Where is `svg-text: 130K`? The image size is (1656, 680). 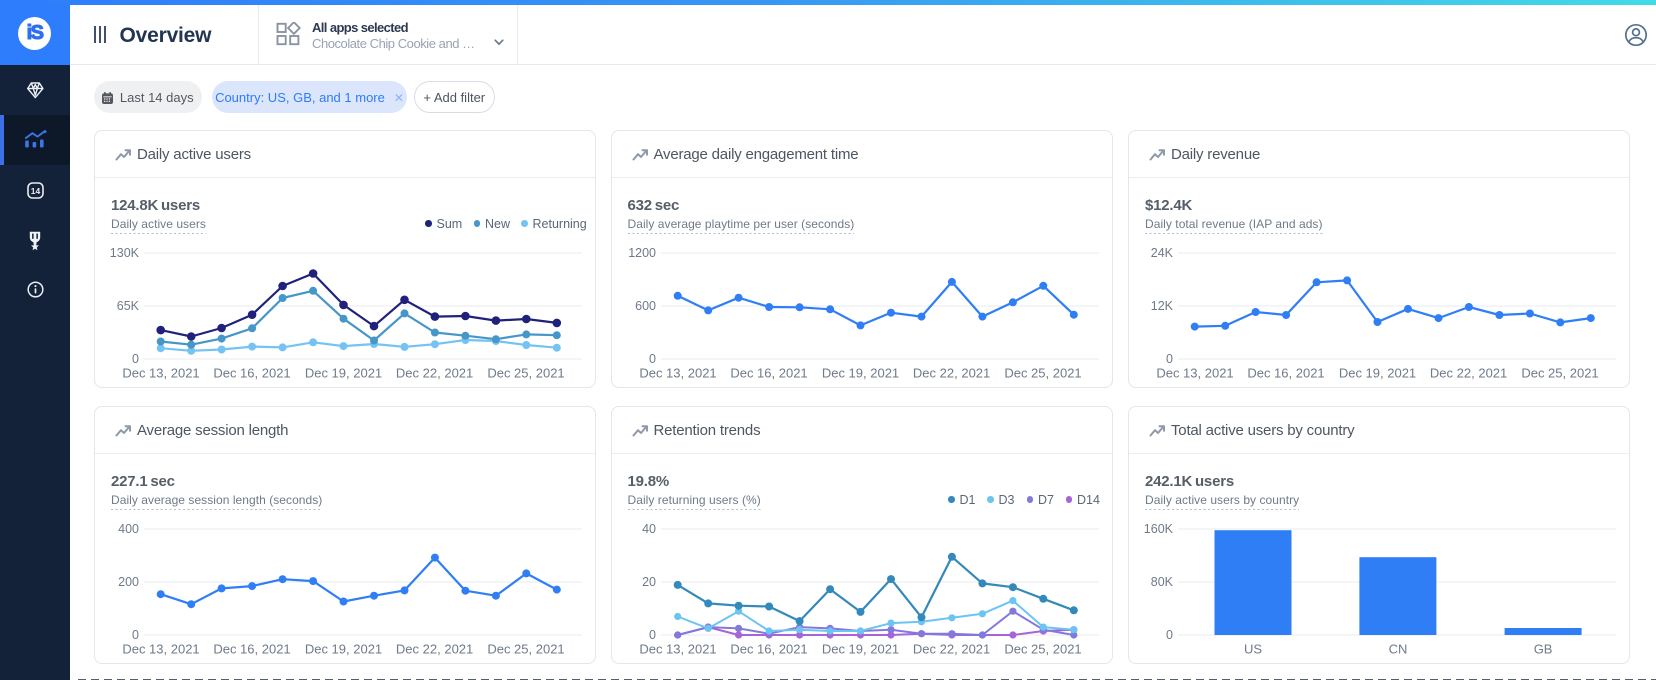 svg-text: 130K is located at coordinates (125, 253).